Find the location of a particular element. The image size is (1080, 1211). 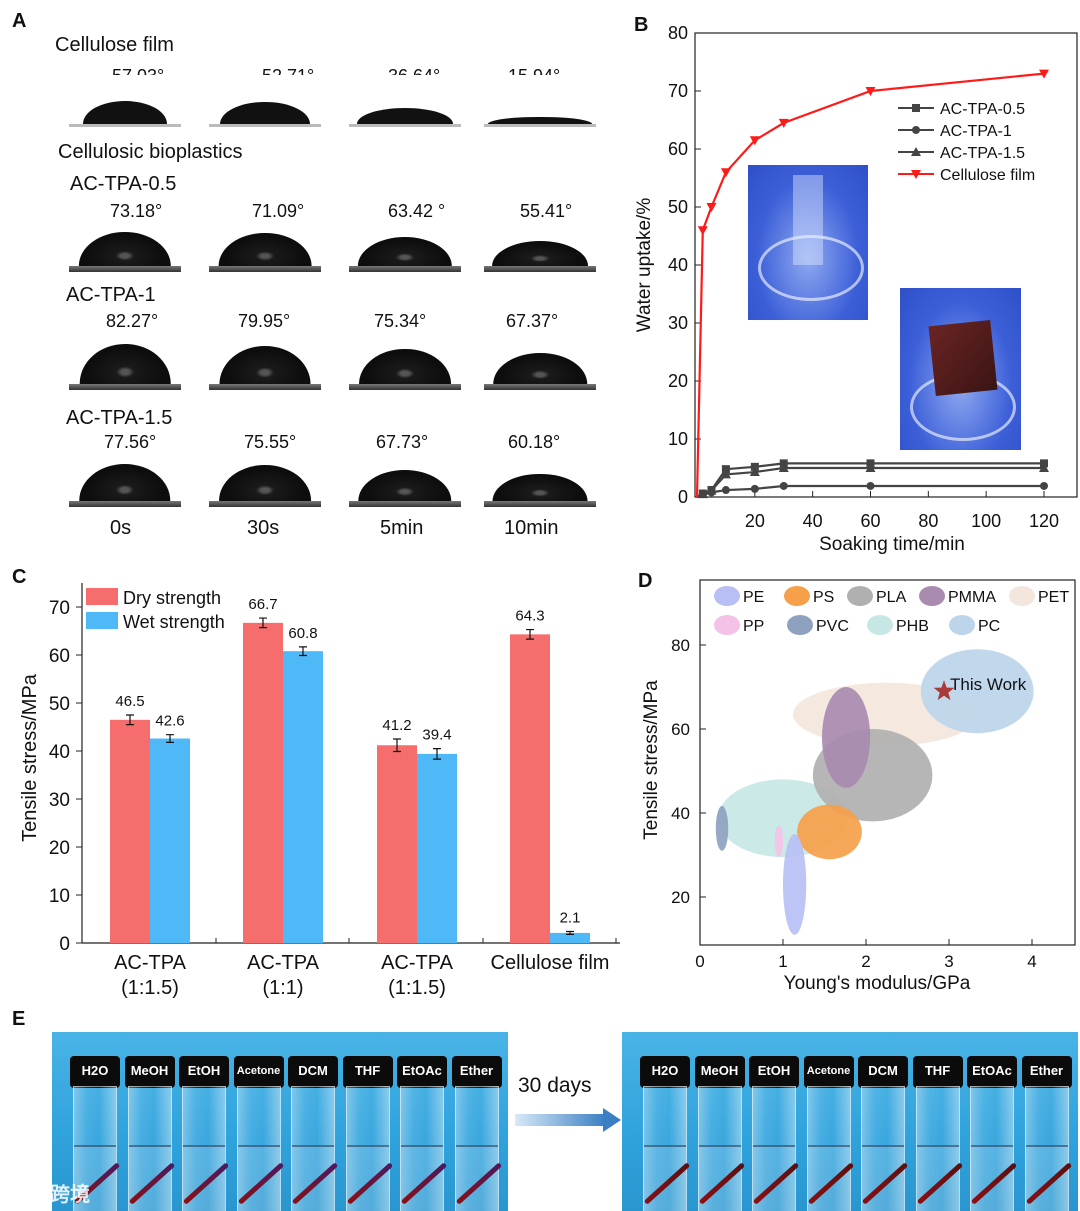

legend-label: PVC is located at coordinates (832, 626).